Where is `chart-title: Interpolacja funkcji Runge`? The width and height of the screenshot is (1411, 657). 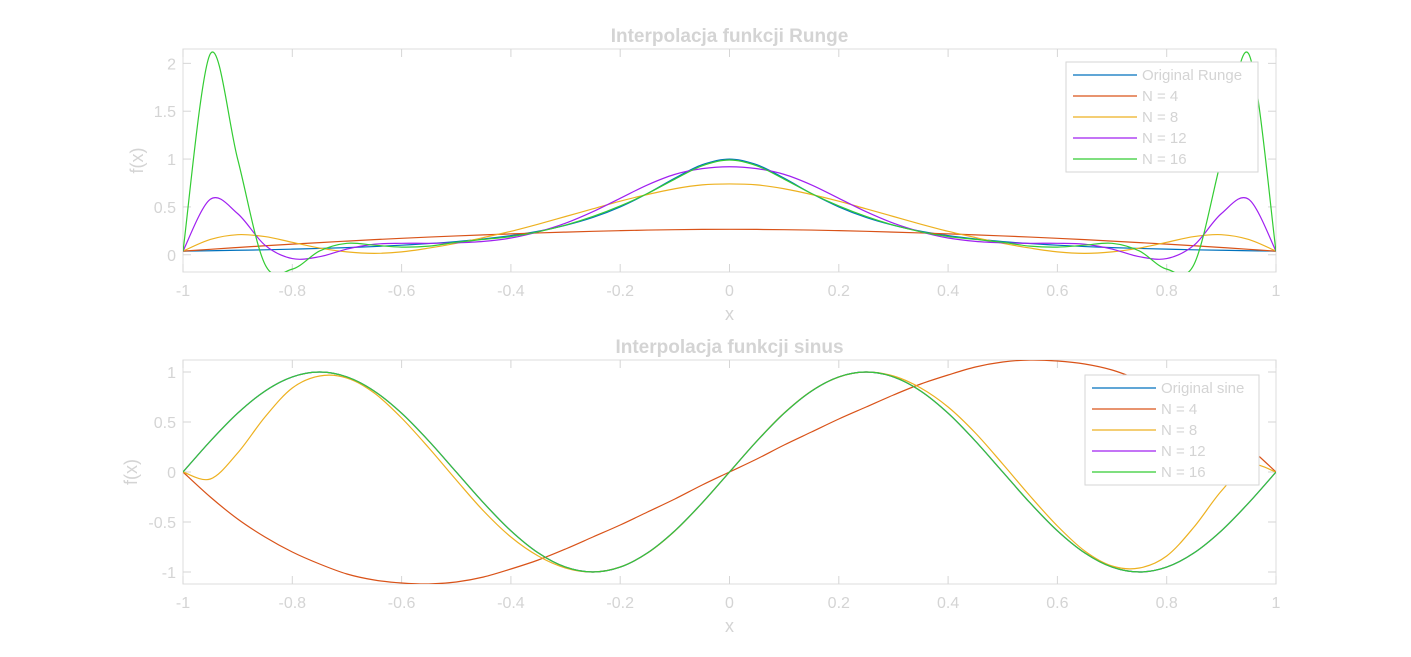
chart-title: Interpolacja funkcji Runge is located at coordinates (730, 36).